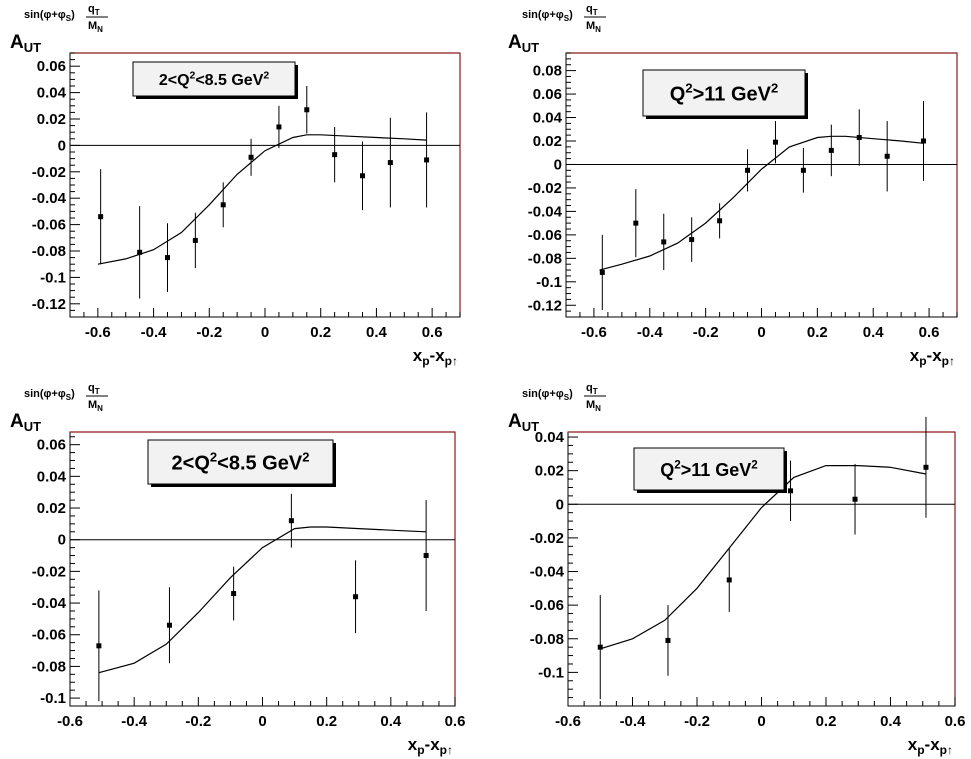 This screenshot has height=759, width=971. I want to click on y-tick-label: 0.06, so click(547, 94).